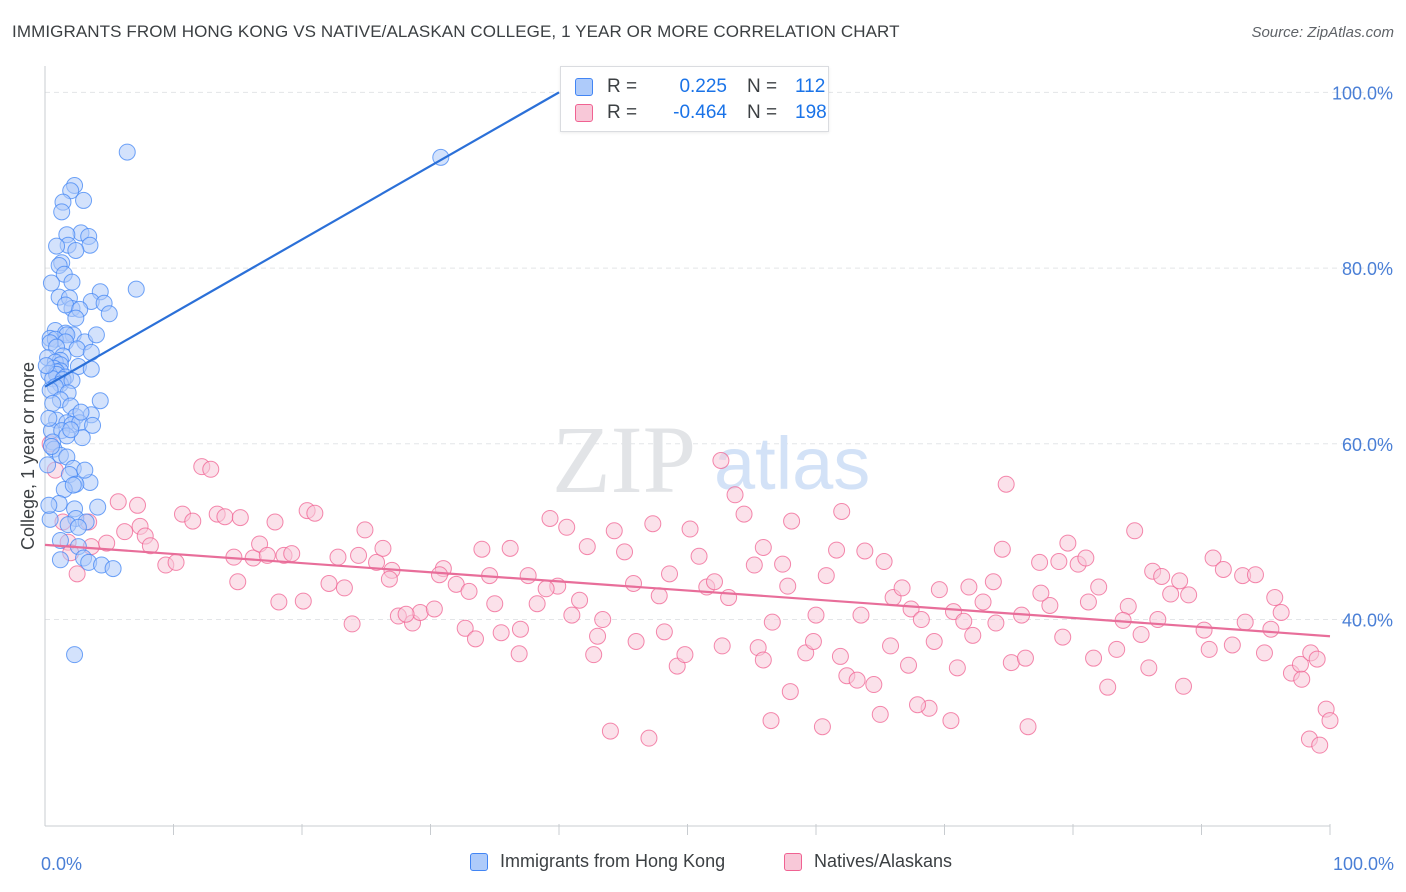  Describe the element at coordinates (1363, 864) in the screenshot. I see `x-tick-label: 100.0%` at that location.